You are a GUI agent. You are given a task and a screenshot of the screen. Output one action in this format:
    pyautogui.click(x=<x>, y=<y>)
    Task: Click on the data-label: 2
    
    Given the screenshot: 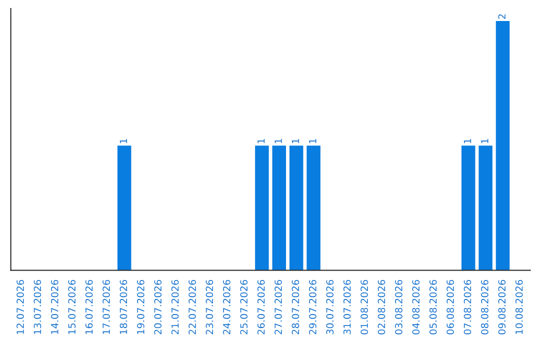 What is the action you would take?
    pyautogui.click(x=502, y=16)
    